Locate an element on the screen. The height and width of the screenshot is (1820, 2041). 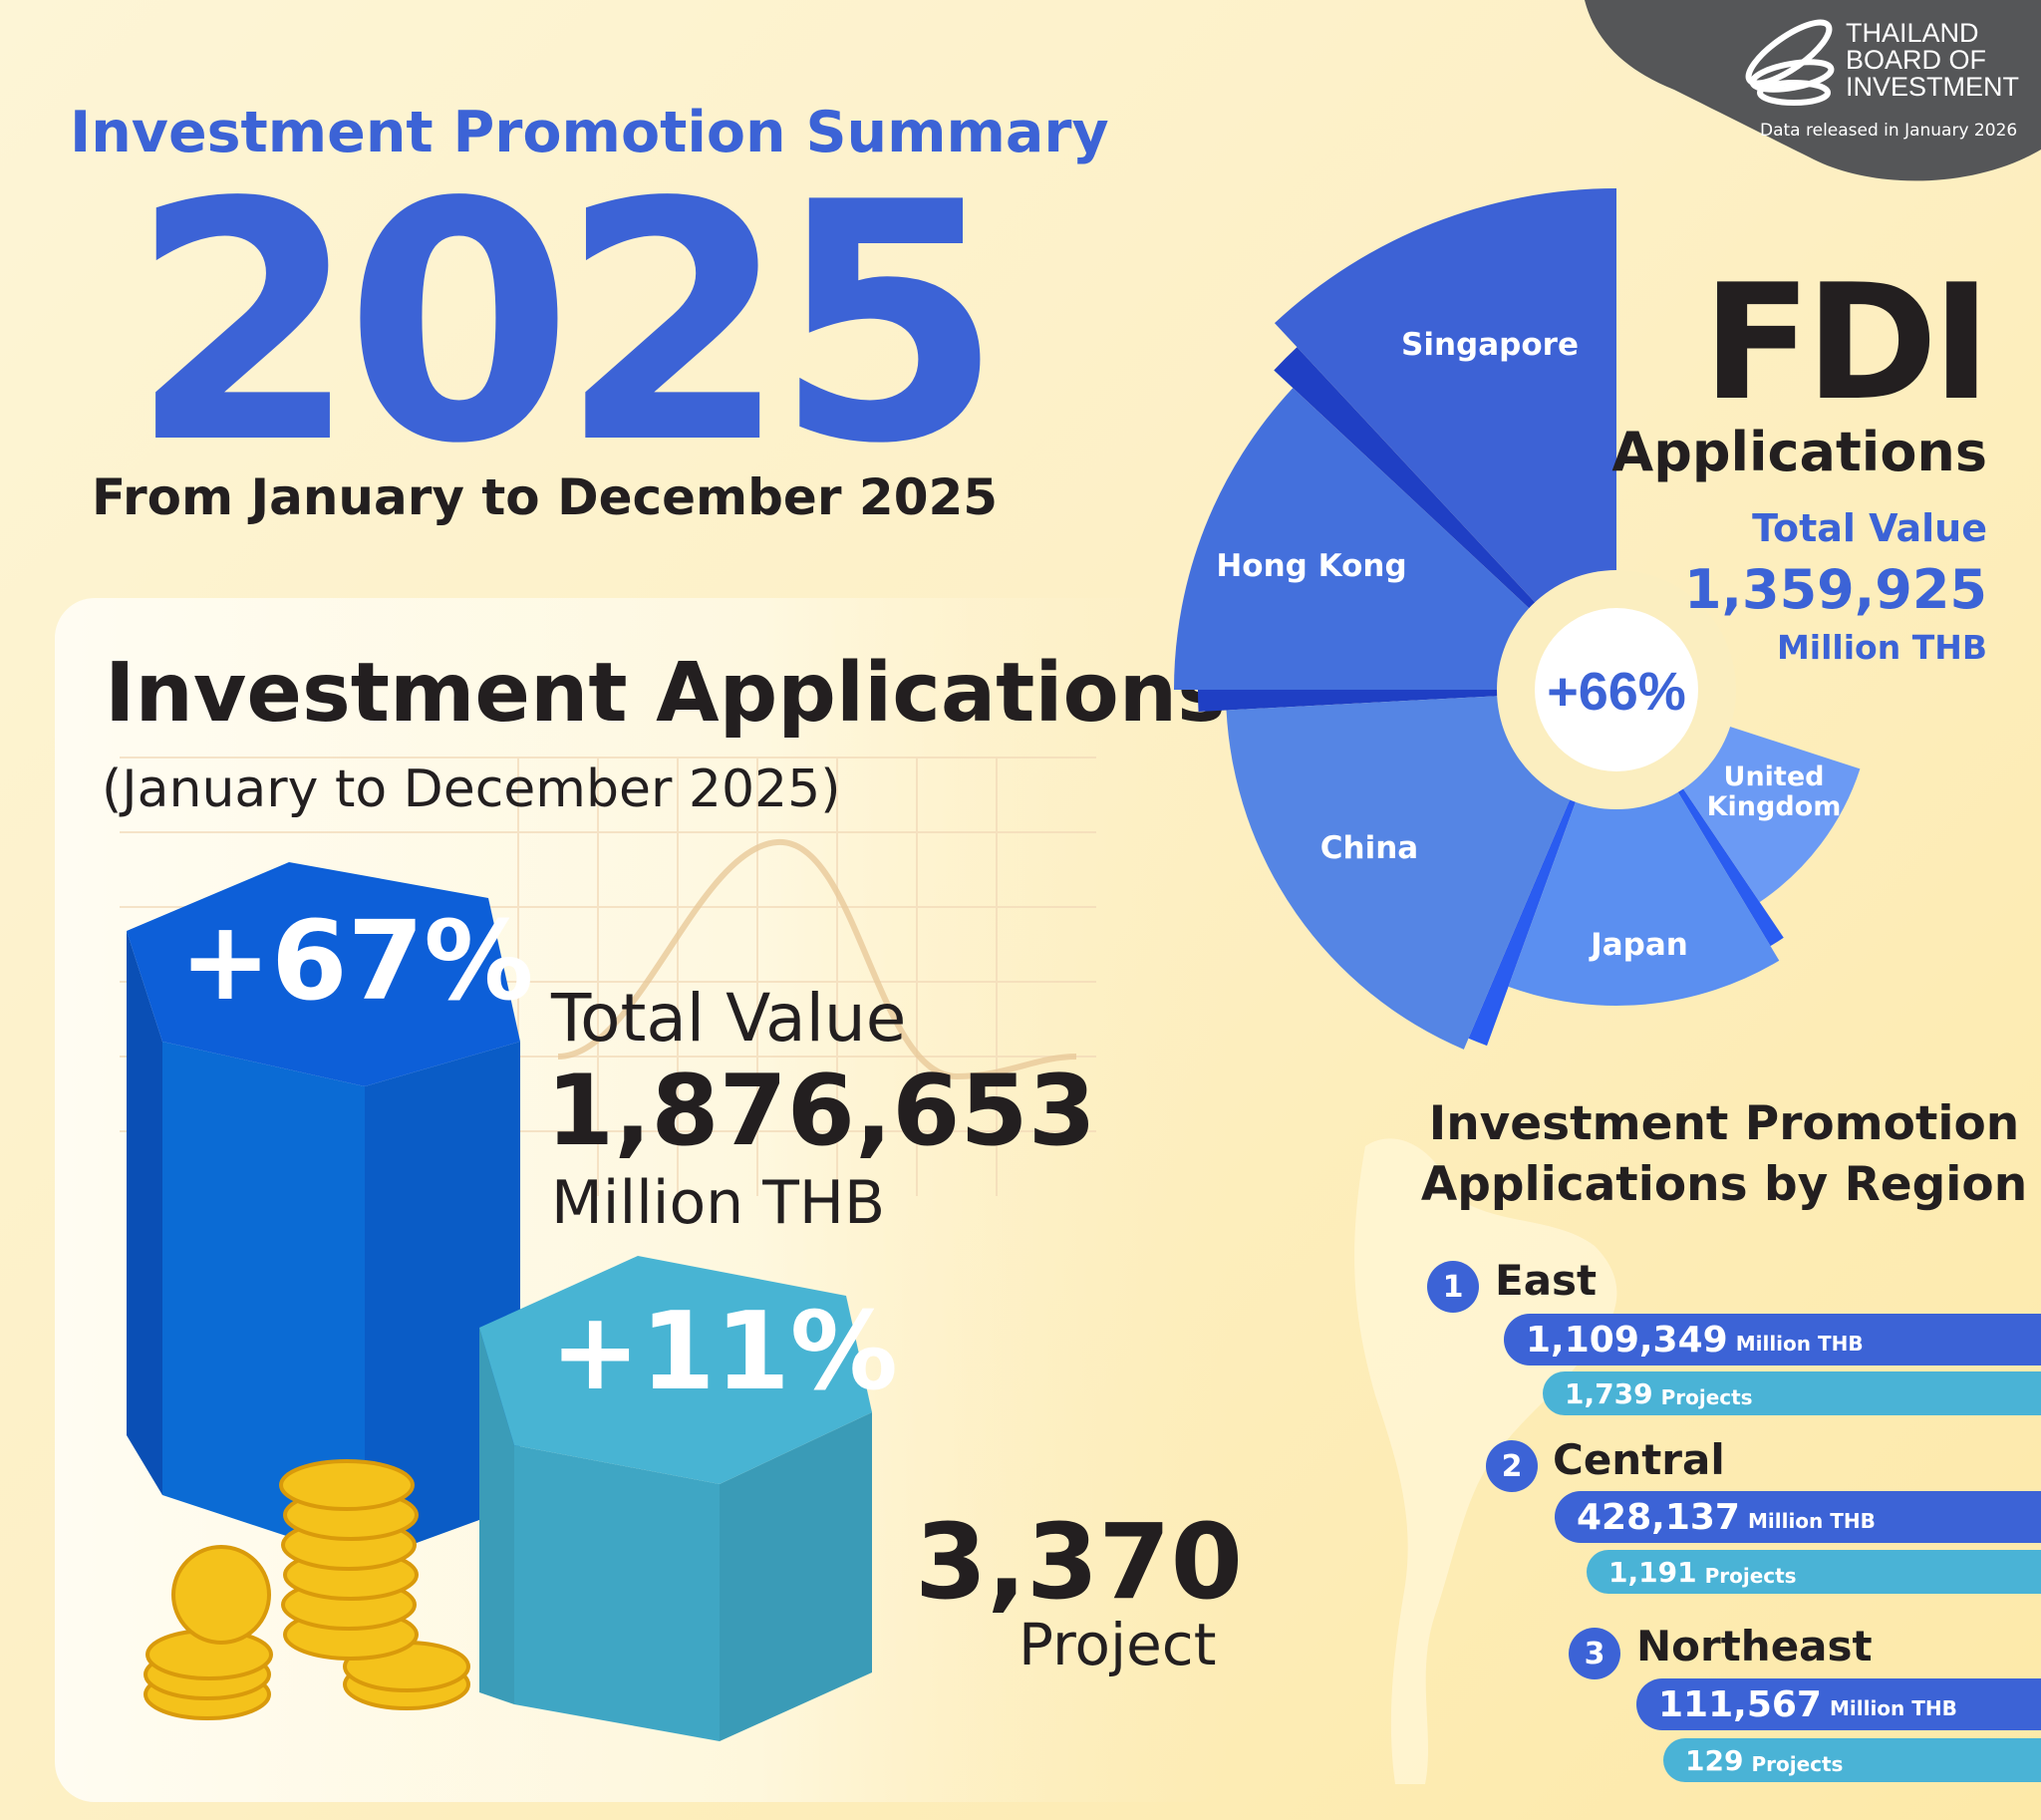
region-value-bar: 1,109,349 Million THB is located at coordinates (1772, 1339).